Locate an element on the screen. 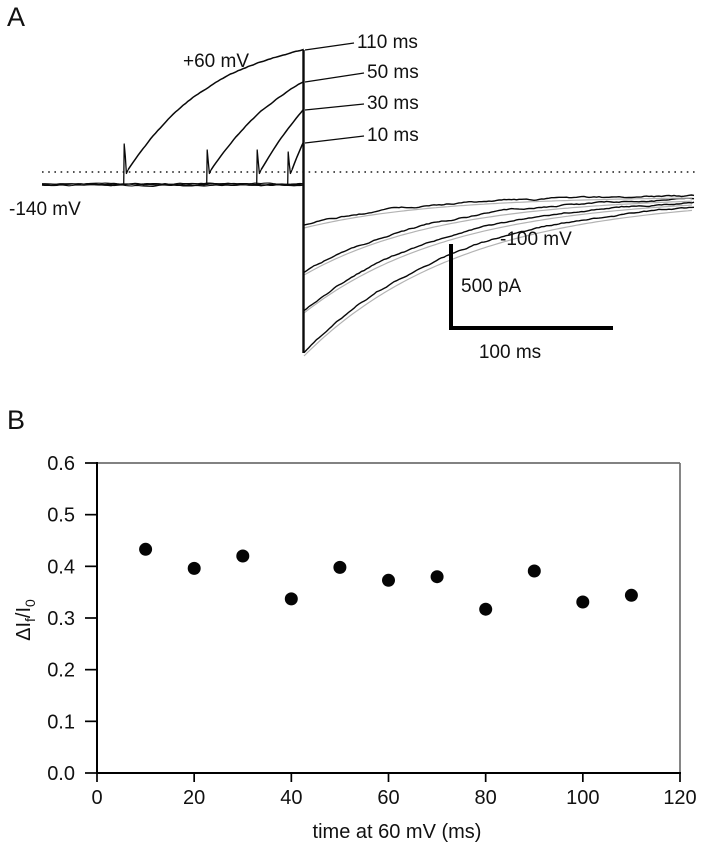 This screenshot has width=704, height=853. tail-fit-30ms is located at coordinates (498, 238).